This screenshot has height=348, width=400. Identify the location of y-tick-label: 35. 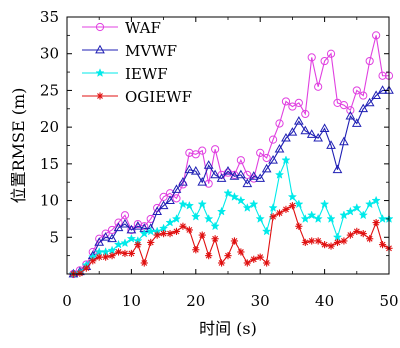
(49, 17).